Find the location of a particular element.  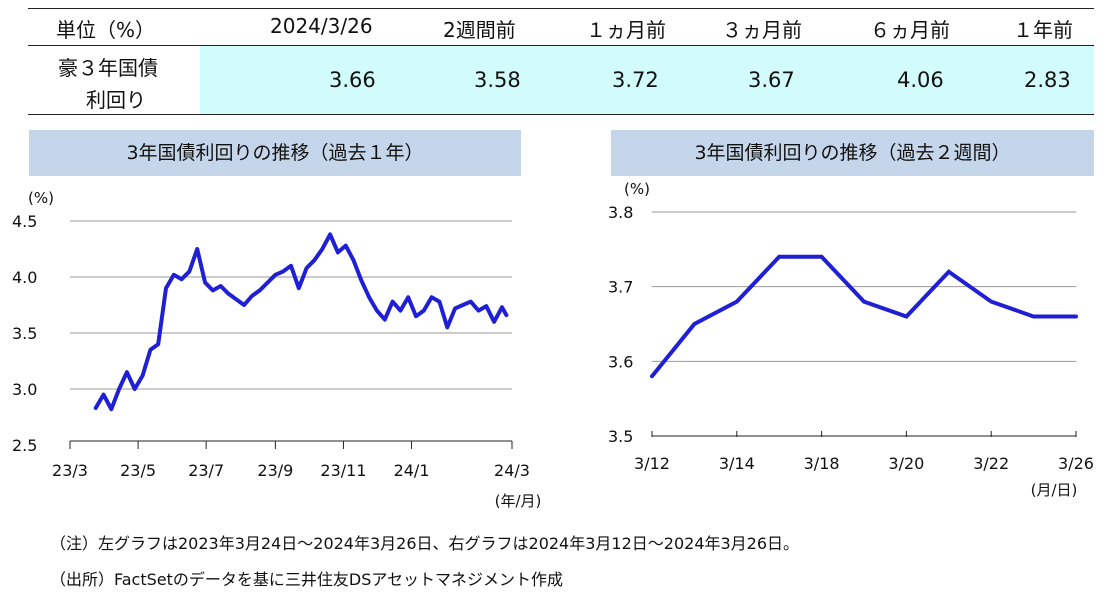

value-6months: 4.06 is located at coordinates (920, 80).